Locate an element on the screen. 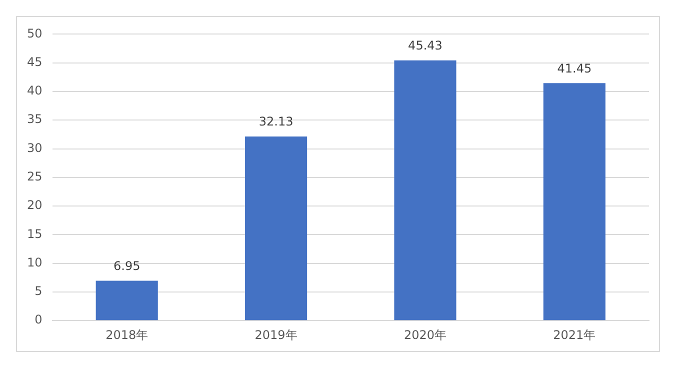 This screenshot has width=684, height=374. data-label: 6.95 is located at coordinates (127, 265).